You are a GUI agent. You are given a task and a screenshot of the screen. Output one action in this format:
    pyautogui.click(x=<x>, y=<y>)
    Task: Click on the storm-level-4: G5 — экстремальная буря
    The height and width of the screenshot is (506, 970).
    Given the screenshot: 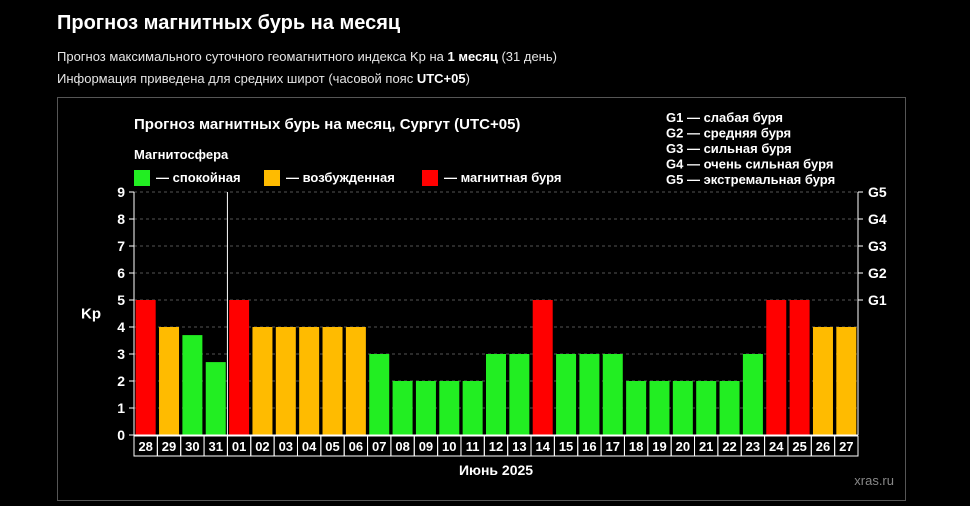 What is the action you would take?
    pyautogui.click(x=750, y=179)
    